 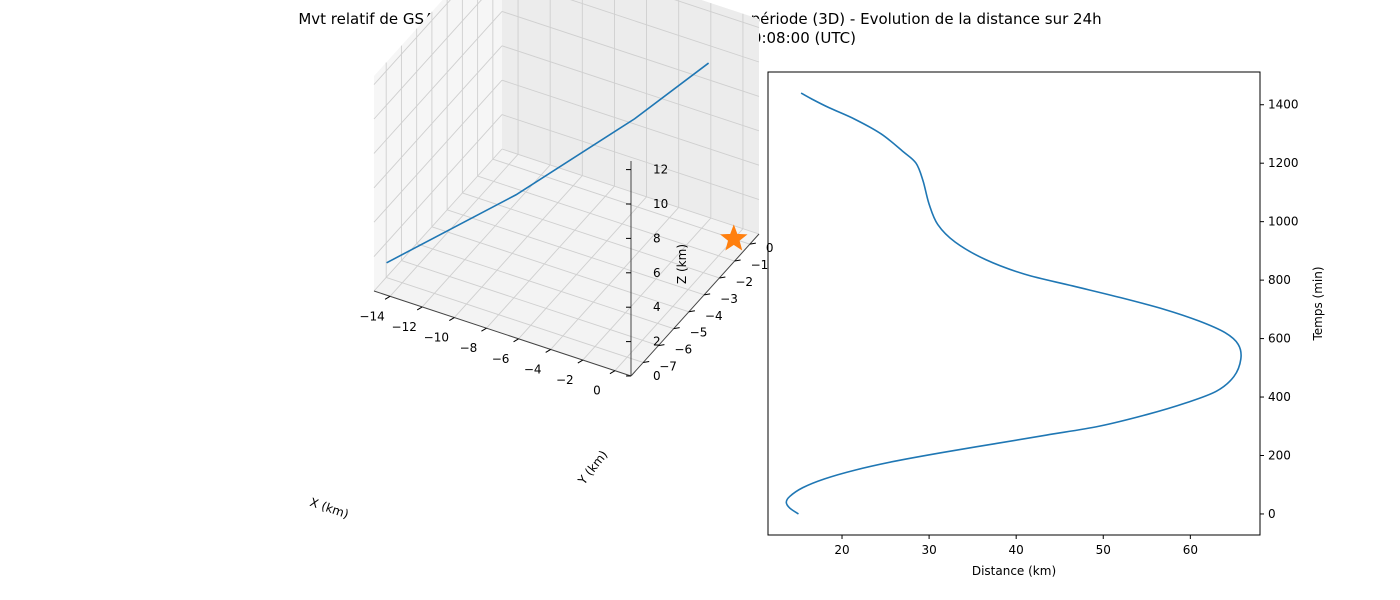 What do you see at coordinates (501, 359) in the screenshot?
I see `x-tick-label: −6` at bounding box center [501, 359].